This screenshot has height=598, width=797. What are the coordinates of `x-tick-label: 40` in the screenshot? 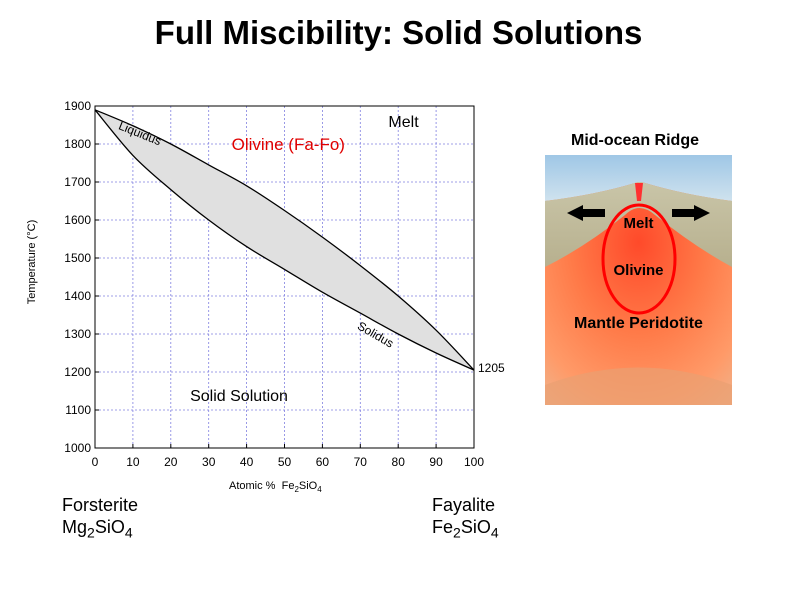 It's located at (247, 462).